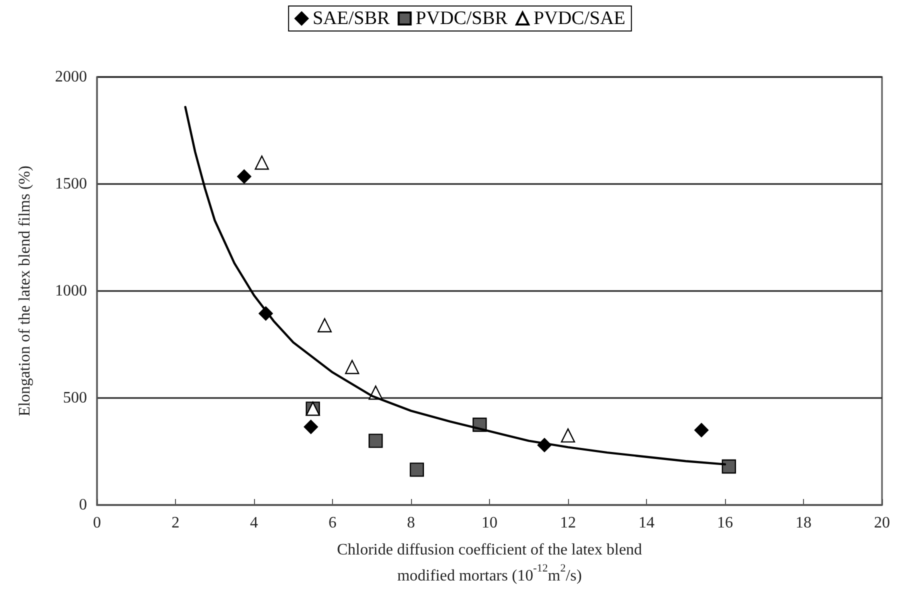  What do you see at coordinates (83, 505) in the screenshot?
I see `y-tick-label: 0` at bounding box center [83, 505].